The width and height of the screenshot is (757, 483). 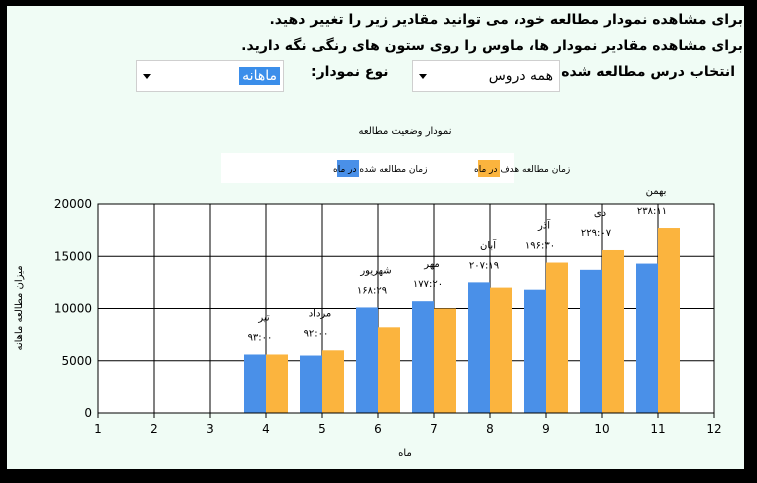 What do you see at coordinates (601, 429) in the screenshot?
I see `x-tick-label: 10` at bounding box center [601, 429].